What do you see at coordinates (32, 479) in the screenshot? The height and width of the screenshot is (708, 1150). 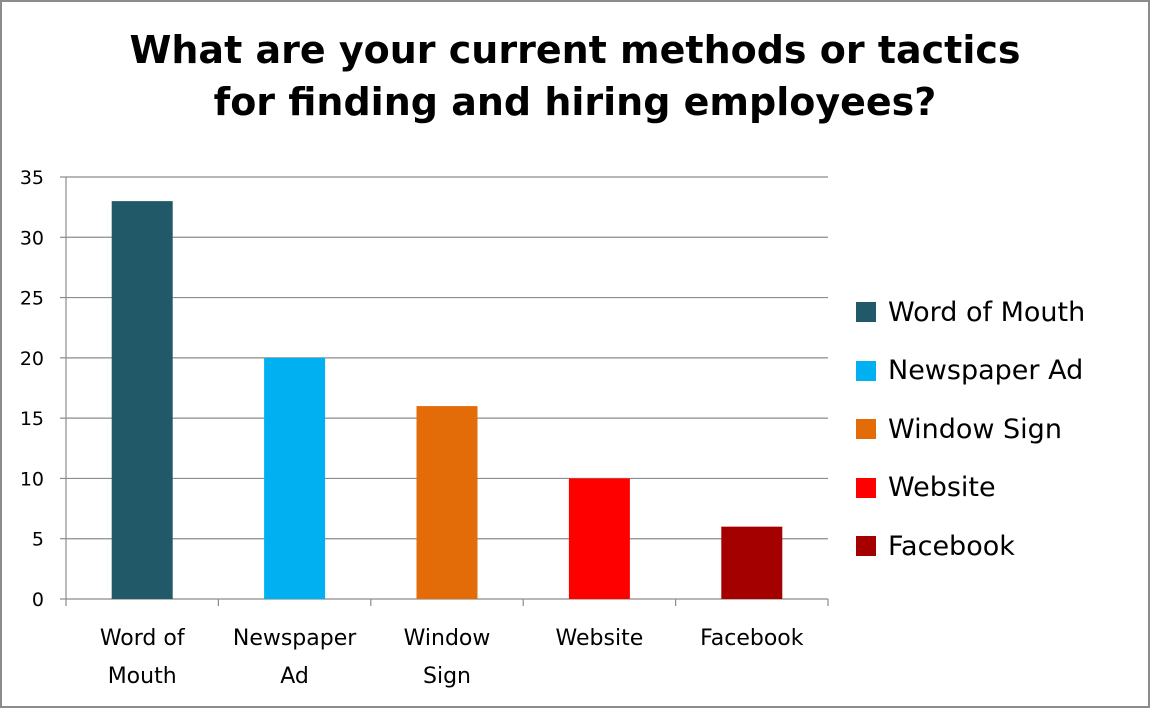 I see `y-tick-label: 10` at bounding box center [32, 479].